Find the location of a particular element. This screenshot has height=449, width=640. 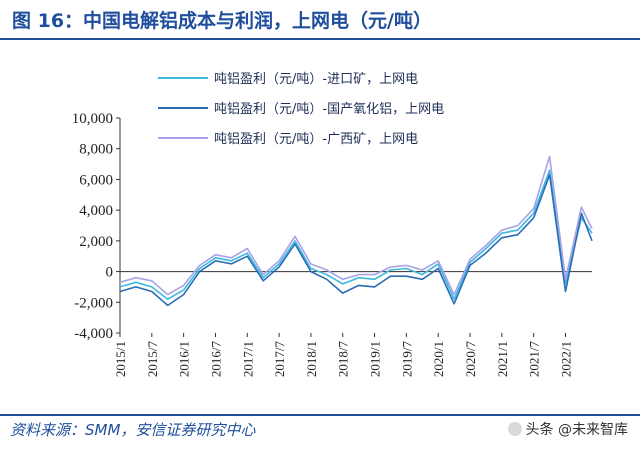

y-tick-label: -2,000 is located at coordinates (93, 303).